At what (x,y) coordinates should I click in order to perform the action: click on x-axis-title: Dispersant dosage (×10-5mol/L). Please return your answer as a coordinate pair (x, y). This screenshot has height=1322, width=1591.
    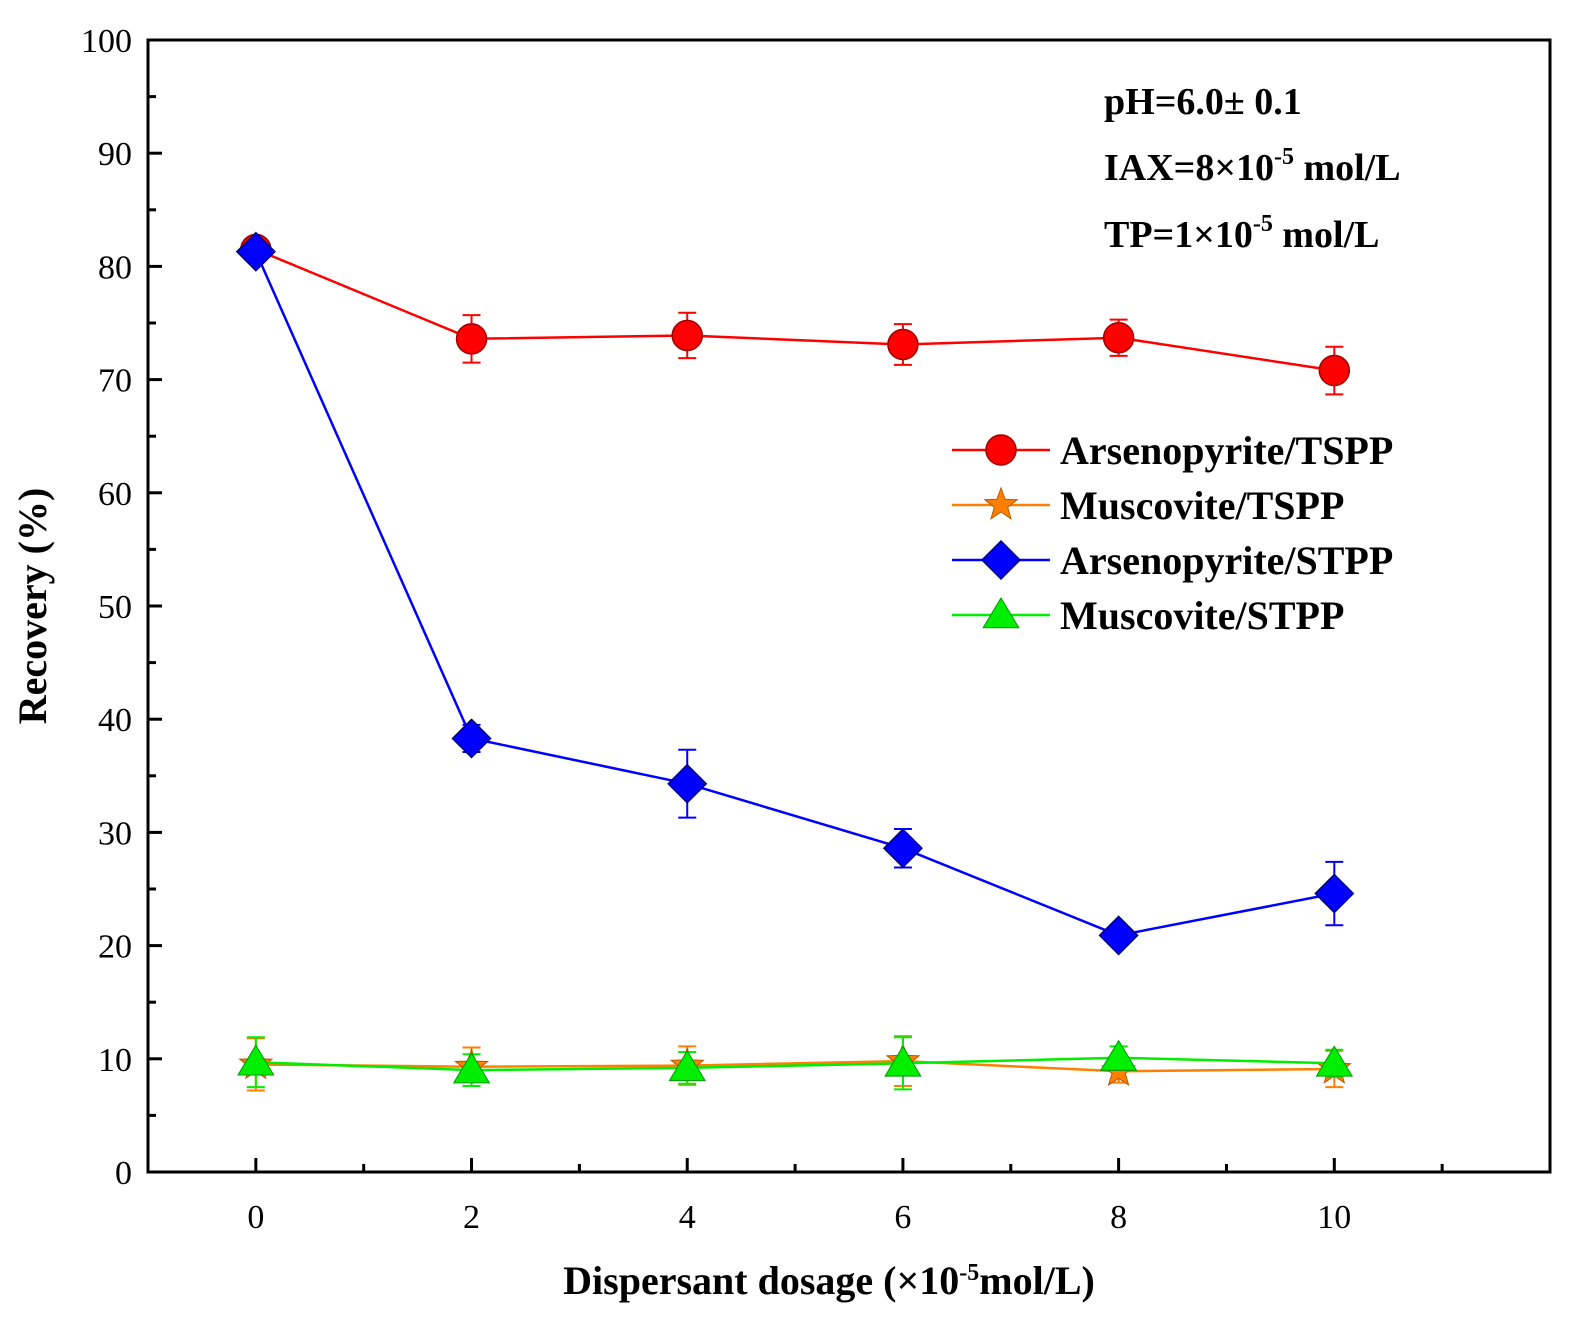
    Looking at the image, I should click on (829, 1280).